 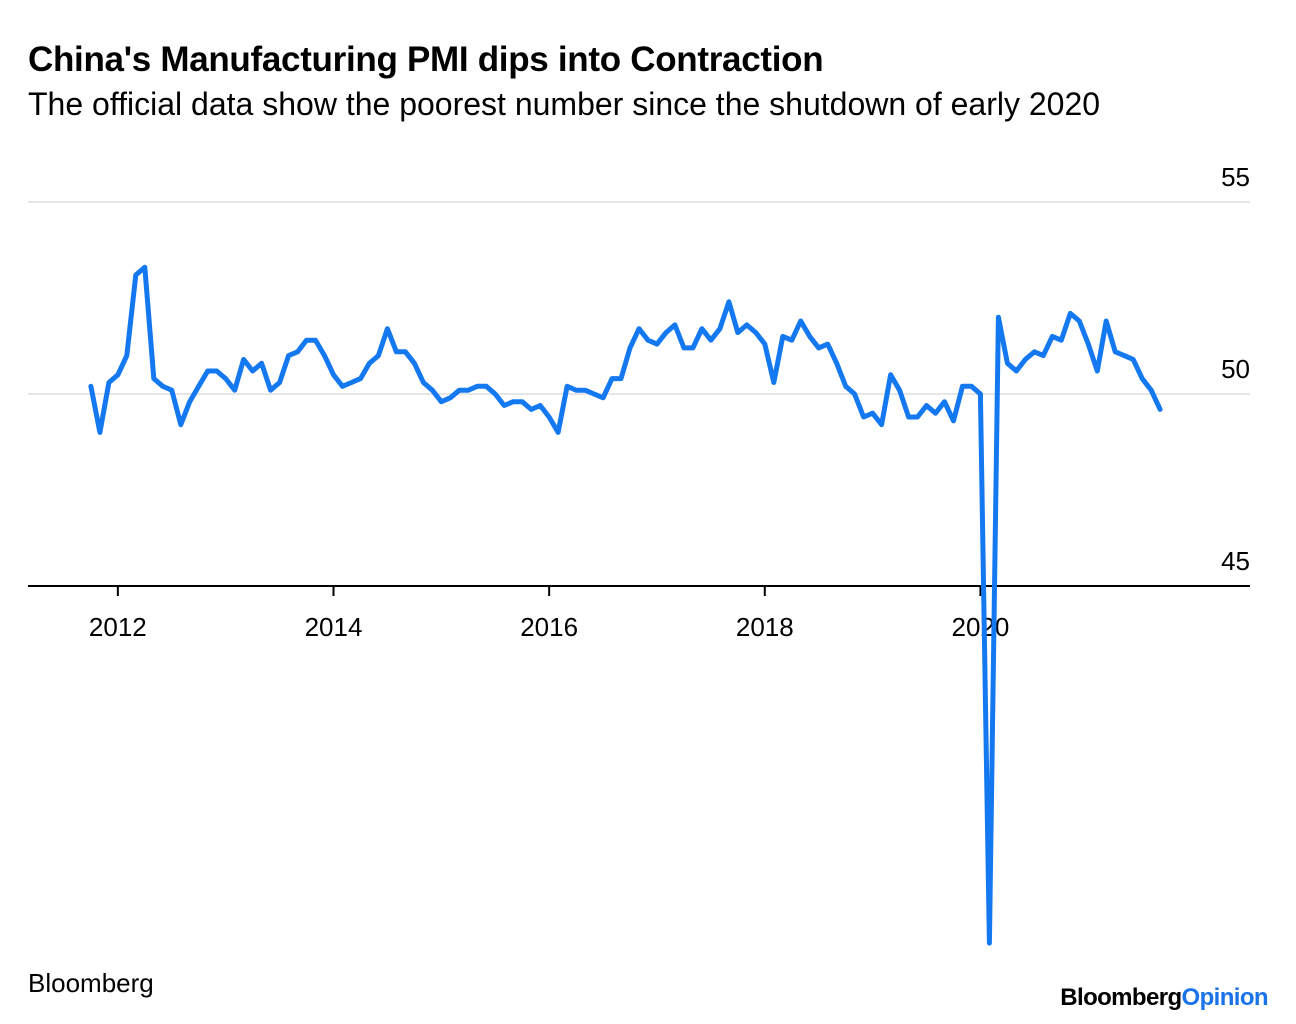 What do you see at coordinates (765, 627) in the screenshot?
I see `x-tick-label: 2018` at bounding box center [765, 627].